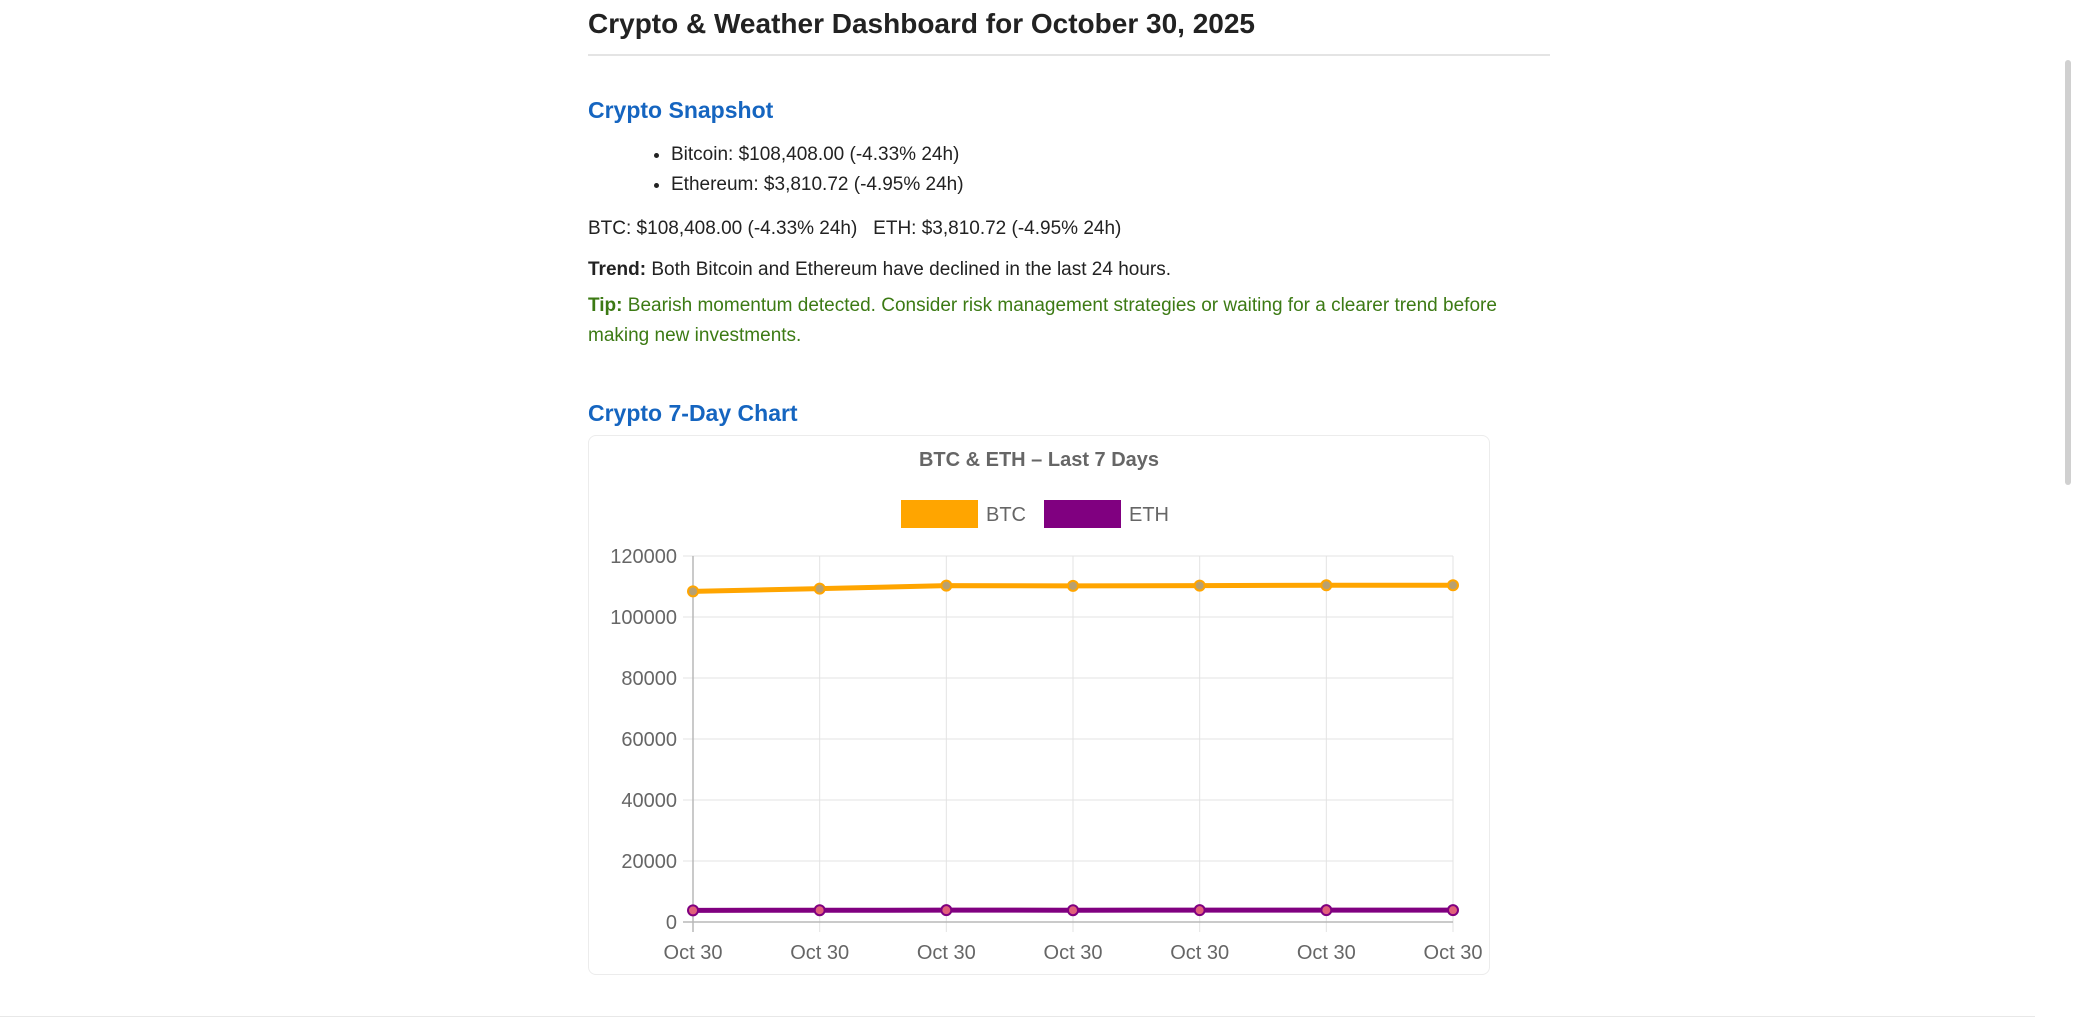  What do you see at coordinates (605, 305) in the screenshot?
I see `tip-label: Tip:` at bounding box center [605, 305].